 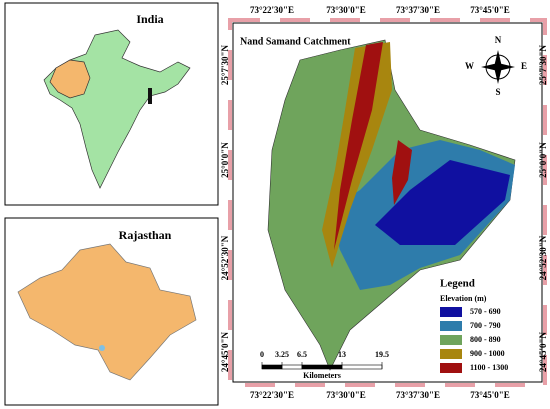 What do you see at coordinates (489, 367) in the screenshot?
I see `legend-label: 1100 - 1300` at bounding box center [489, 367].